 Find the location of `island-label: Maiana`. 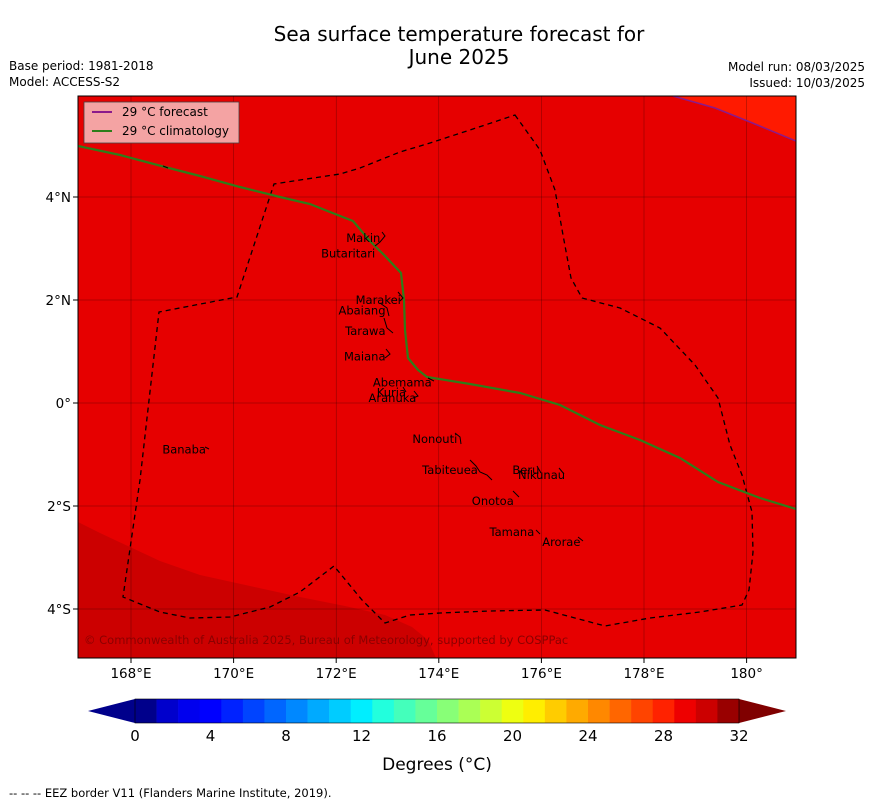

island-label: Maiana is located at coordinates (365, 357).